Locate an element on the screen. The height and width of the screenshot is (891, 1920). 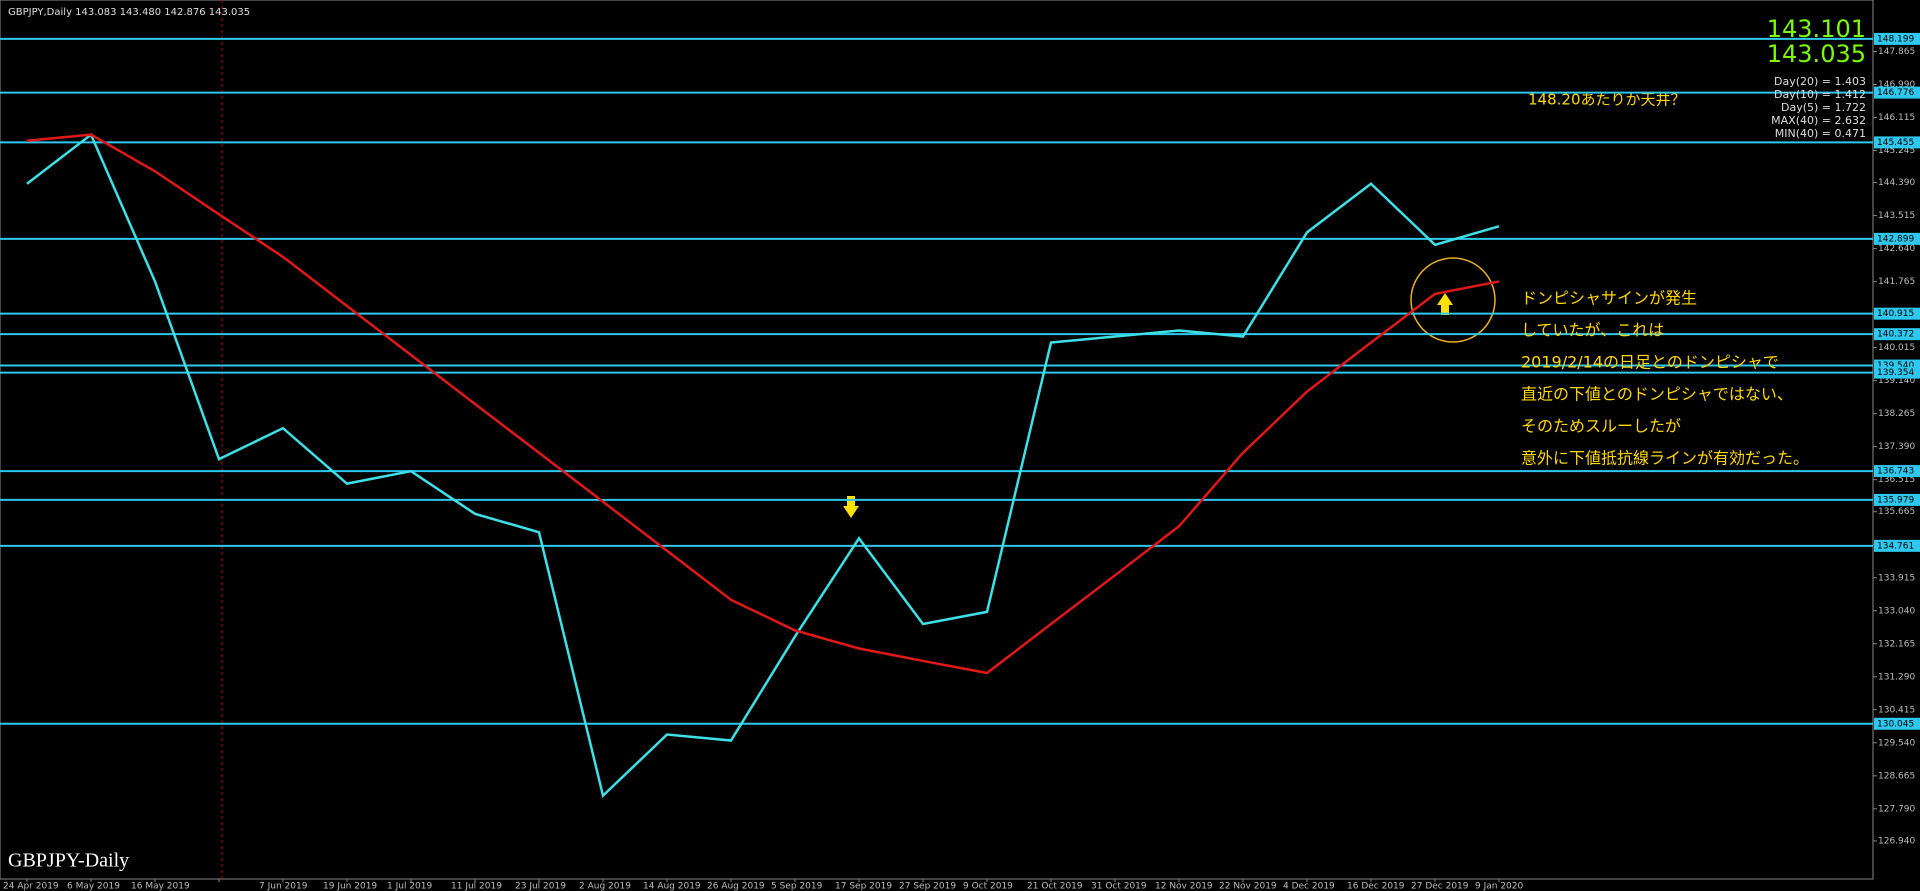
y-tick-label: 139.140 is located at coordinates (1896, 381).